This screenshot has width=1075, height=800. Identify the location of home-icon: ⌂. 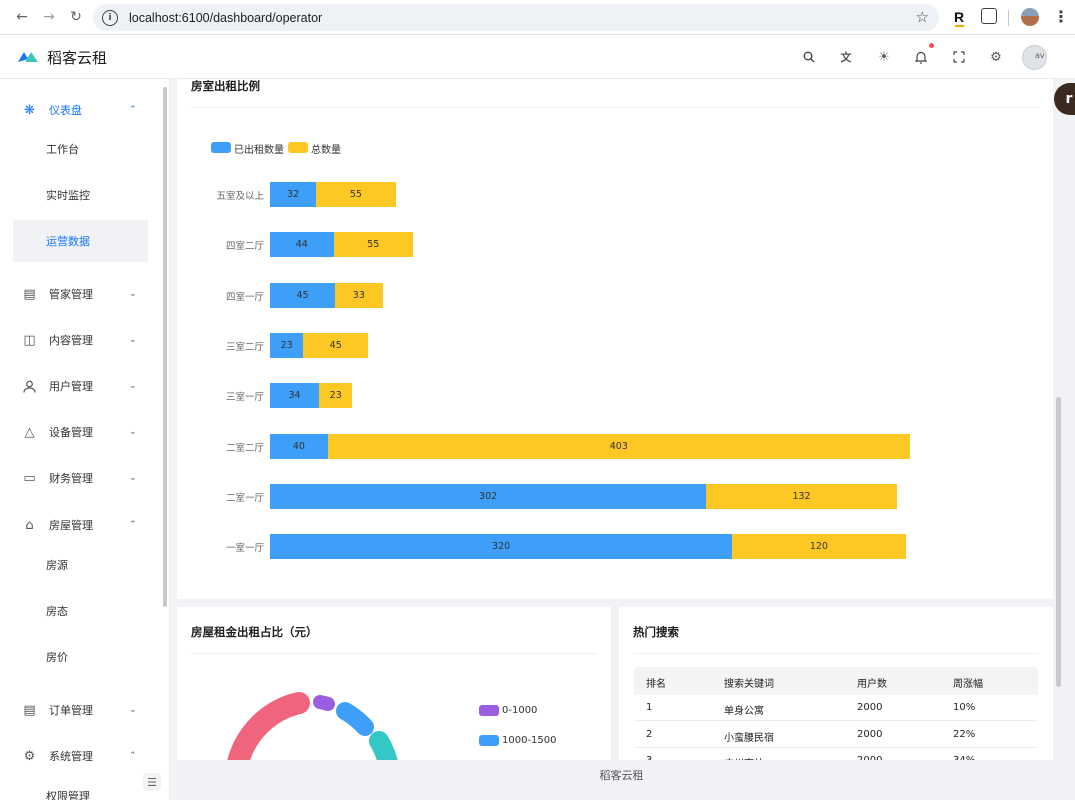
(29, 525).